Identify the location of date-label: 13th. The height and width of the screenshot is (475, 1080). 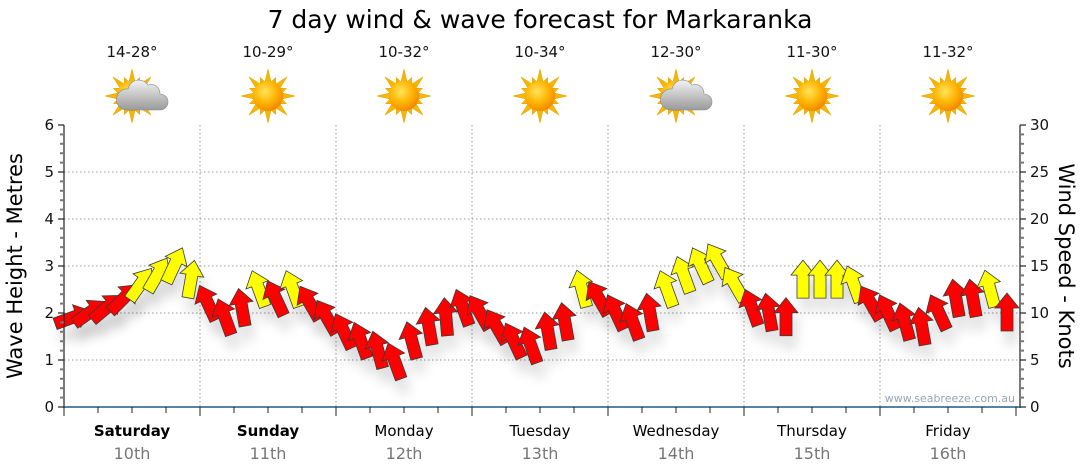
(540, 453).